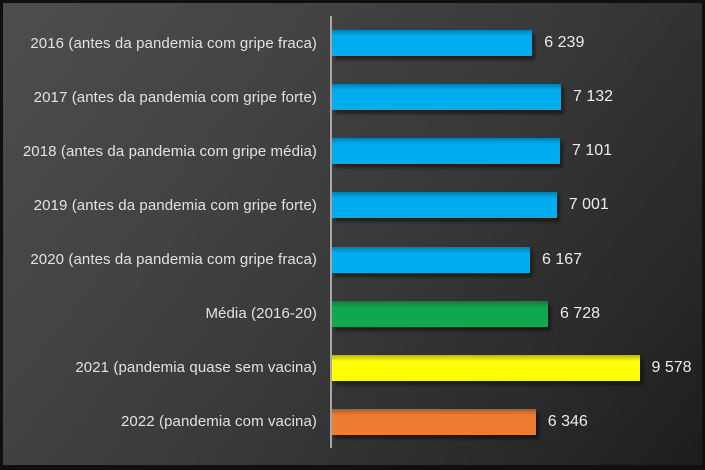 Image resolution: width=705 pixels, height=470 pixels. I want to click on plot-cell: 6 728, so click(513, 314).